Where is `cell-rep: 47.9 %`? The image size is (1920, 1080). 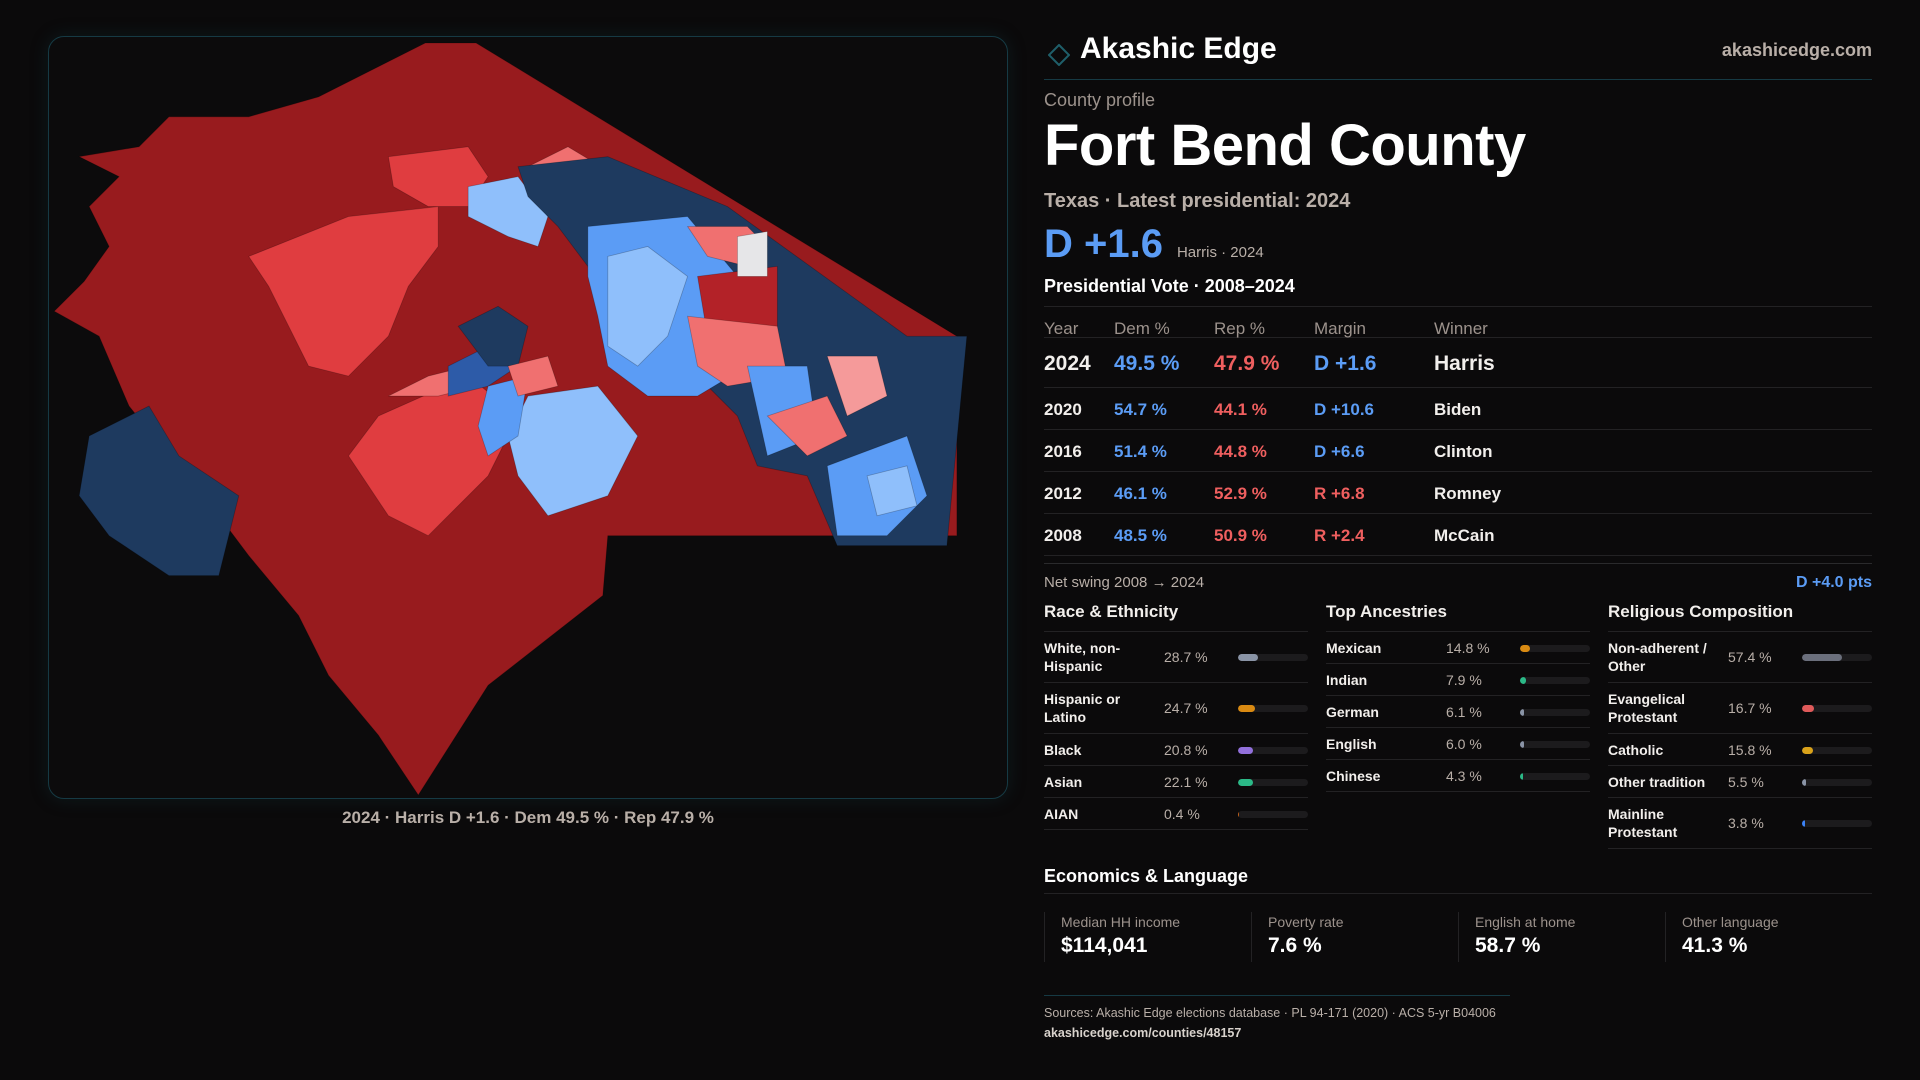
cell-rep: 47.9 % is located at coordinates (1247, 363).